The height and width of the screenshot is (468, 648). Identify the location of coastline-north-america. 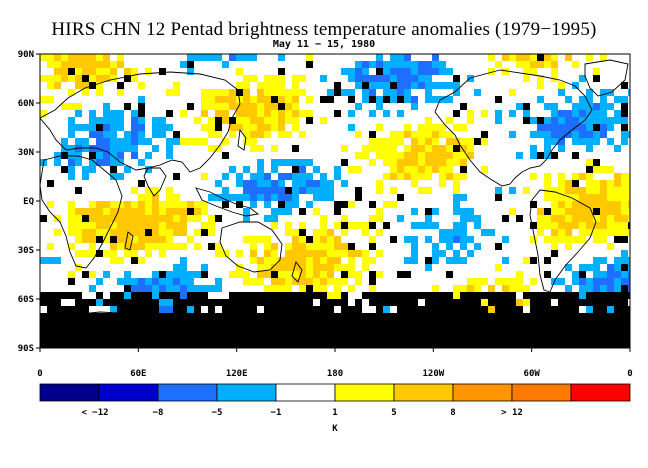
(513, 128).